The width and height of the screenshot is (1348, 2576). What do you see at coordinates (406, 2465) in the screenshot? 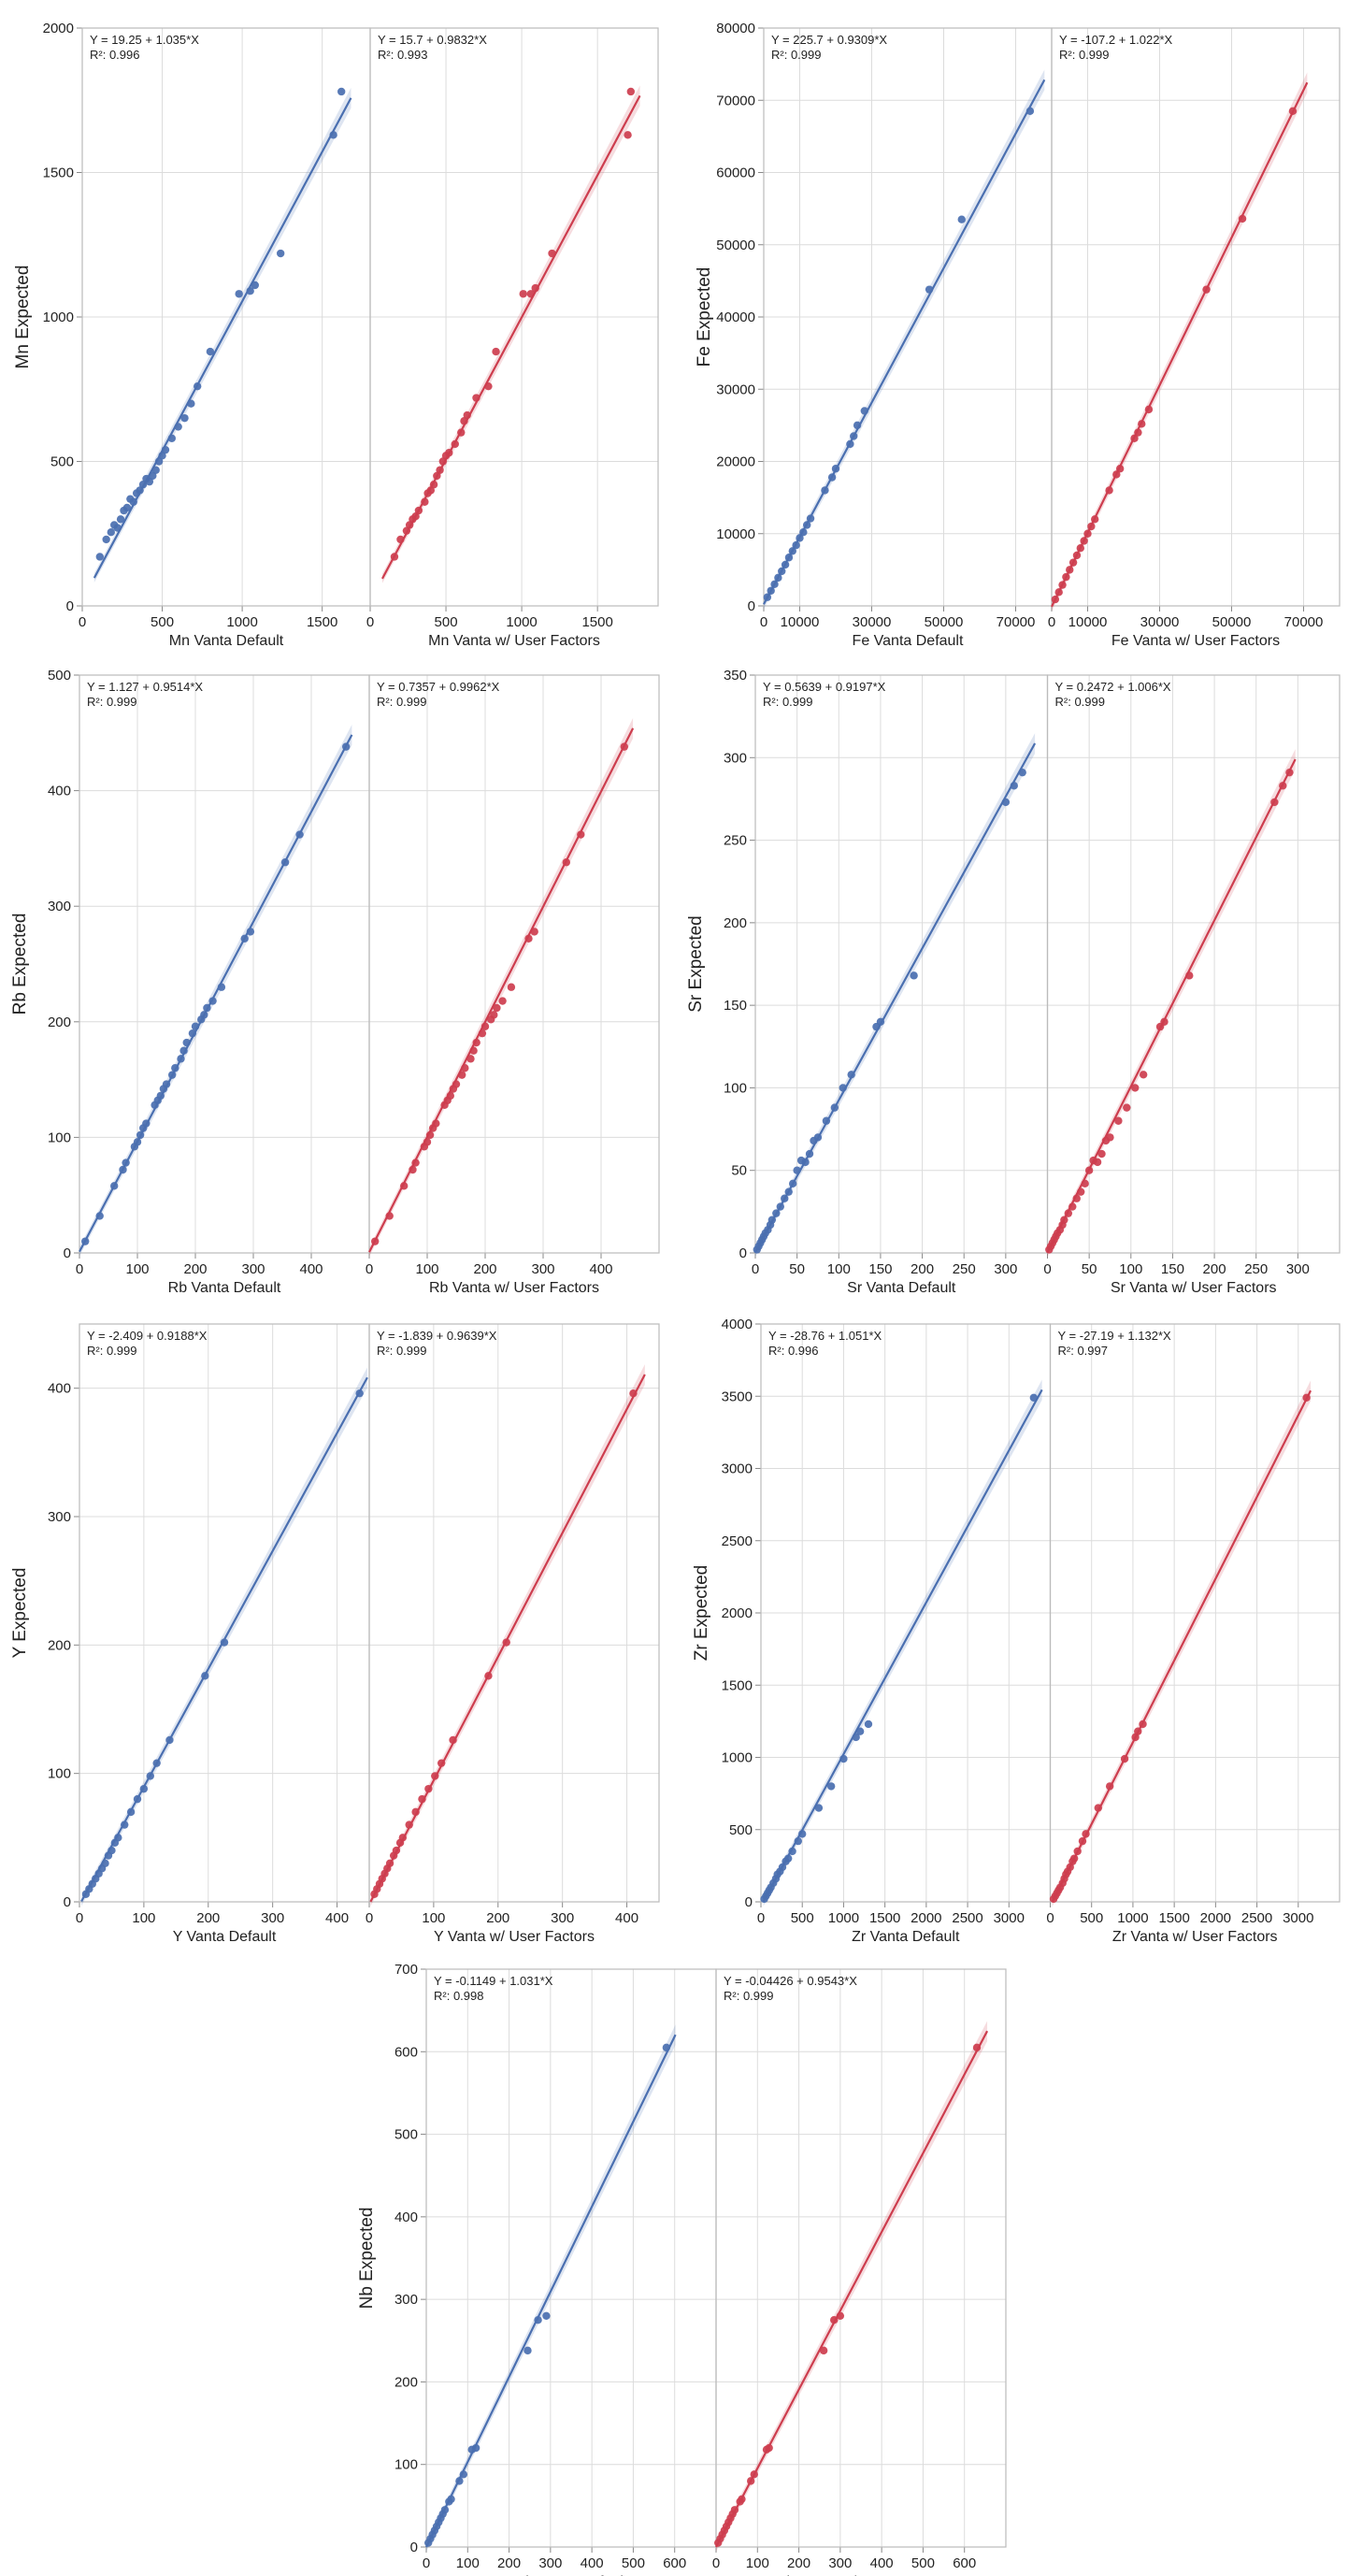
I see `y-tick-label: 100` at bounding box center [406, 2465].